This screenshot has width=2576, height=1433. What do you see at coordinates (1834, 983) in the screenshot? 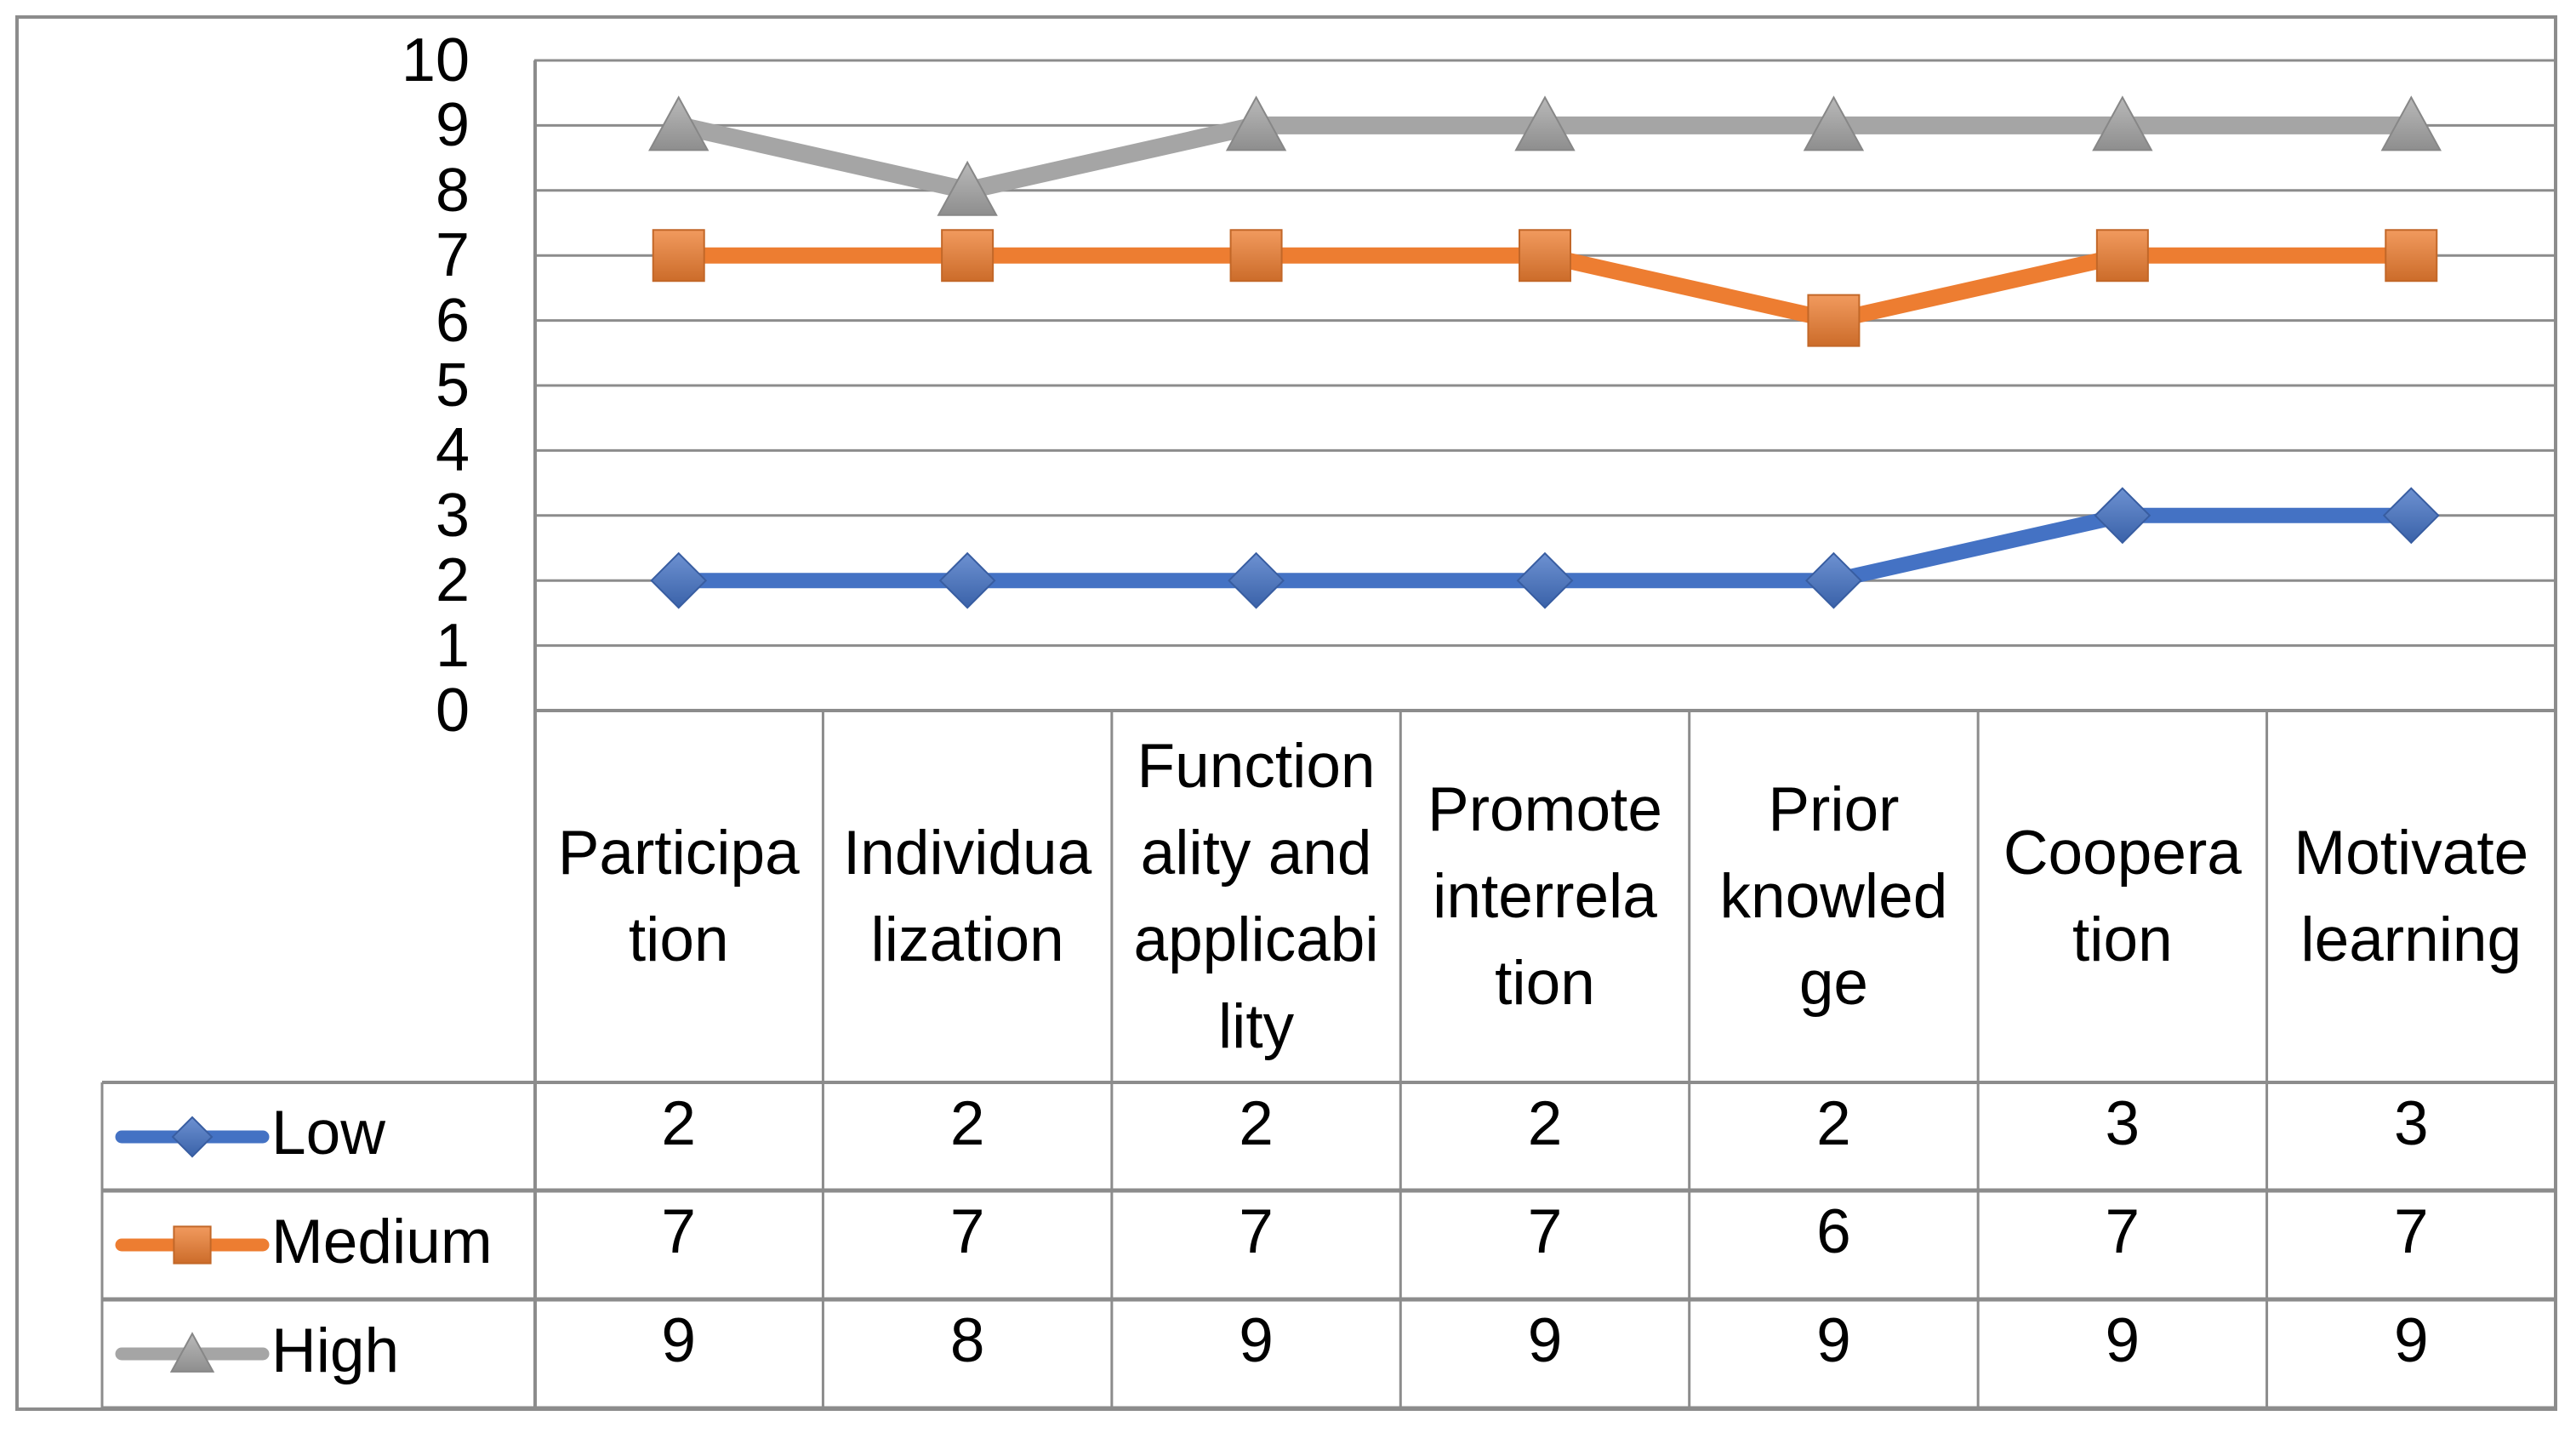
I see `category-cell-line: ge` at bounding box center [1834, 983].